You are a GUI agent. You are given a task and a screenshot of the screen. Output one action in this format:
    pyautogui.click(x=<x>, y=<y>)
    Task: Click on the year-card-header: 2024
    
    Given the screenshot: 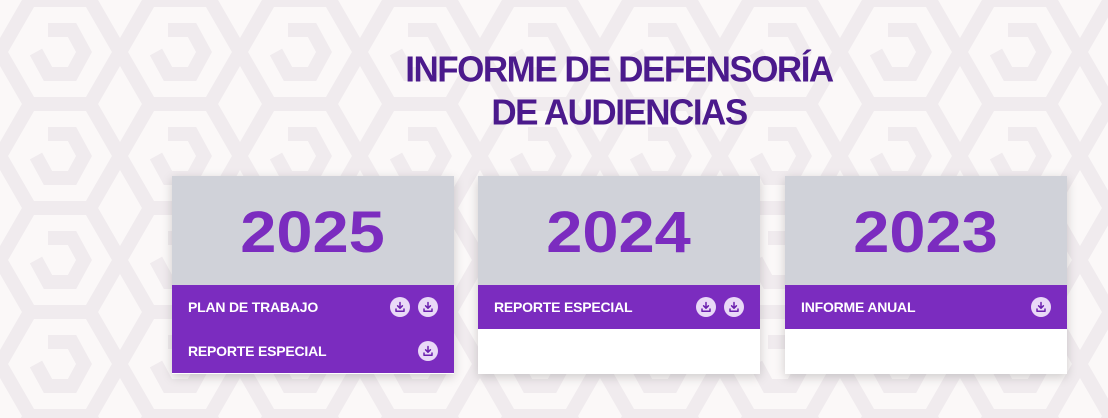 What is the action you would take?
    pyautogui.click(x=619, y=230)
    